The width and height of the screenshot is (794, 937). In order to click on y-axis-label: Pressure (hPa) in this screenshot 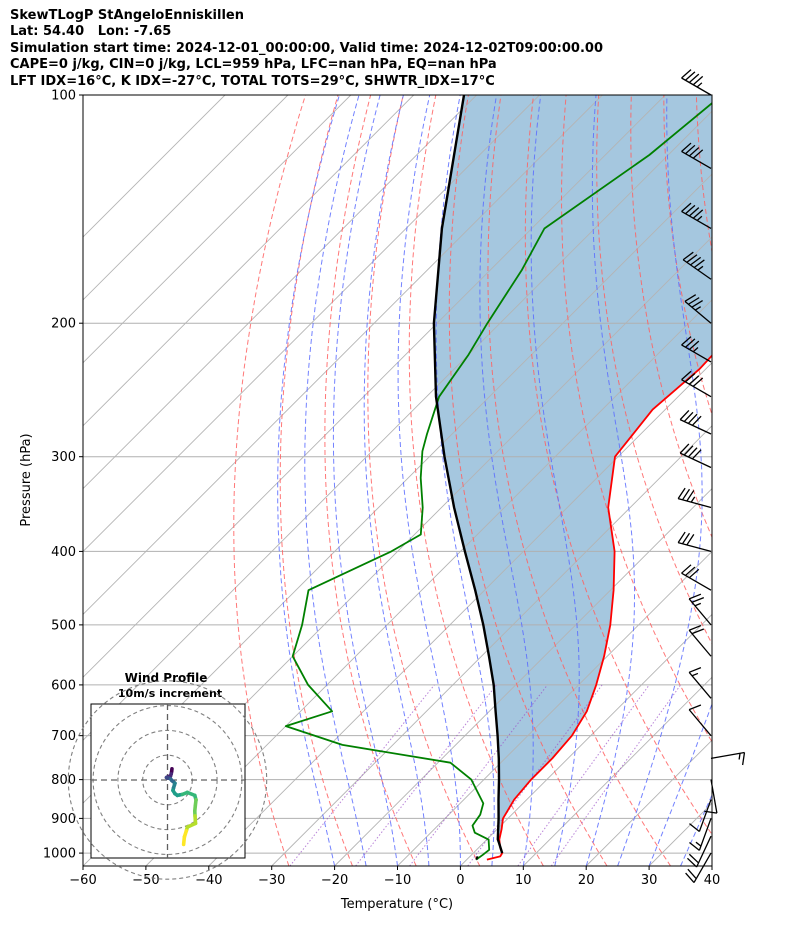, I will do `click(26, 479)`.